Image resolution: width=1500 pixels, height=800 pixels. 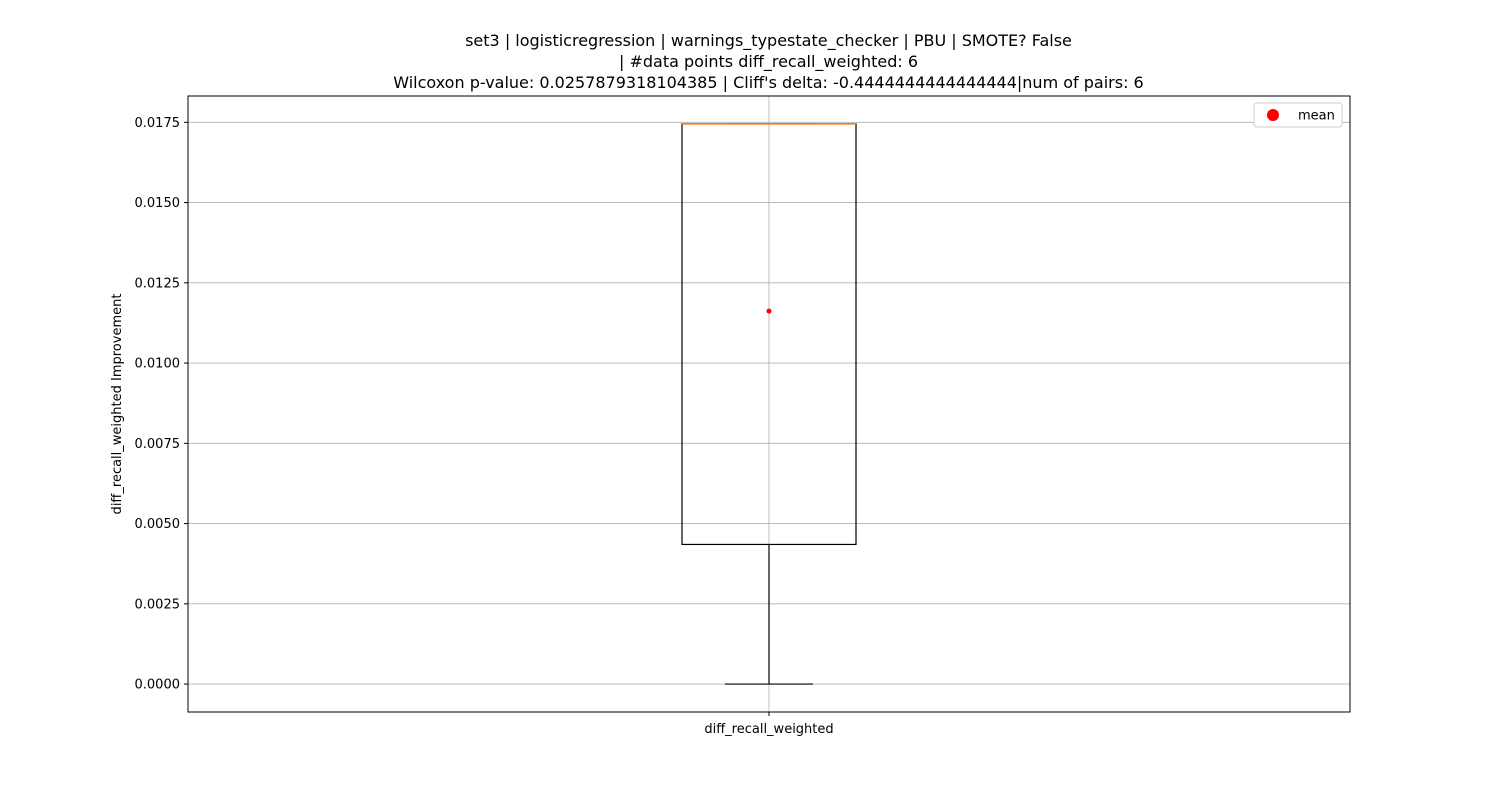 I want to click on mean-marker, so click(x=769, y=311).